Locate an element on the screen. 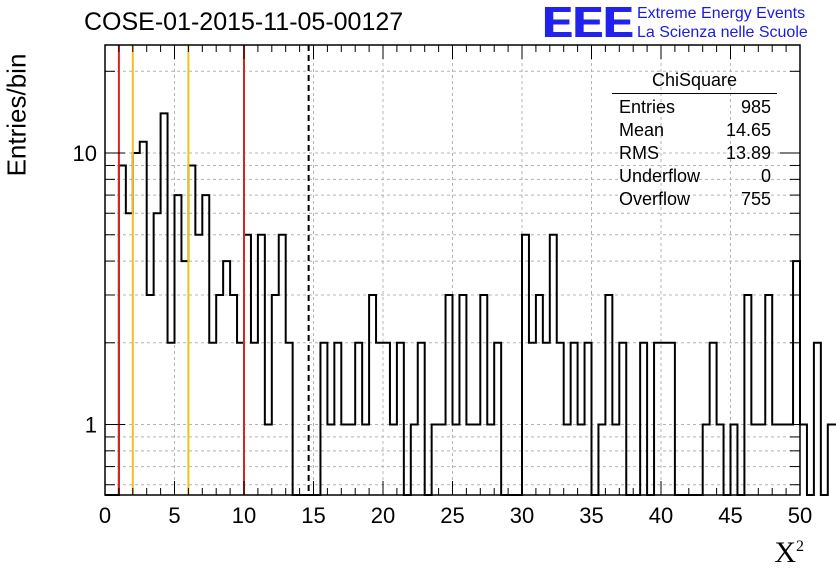 The width and height of the screenshot is (836, 572). stats-row: Underflow 0 is located at coordinates (694, 176).